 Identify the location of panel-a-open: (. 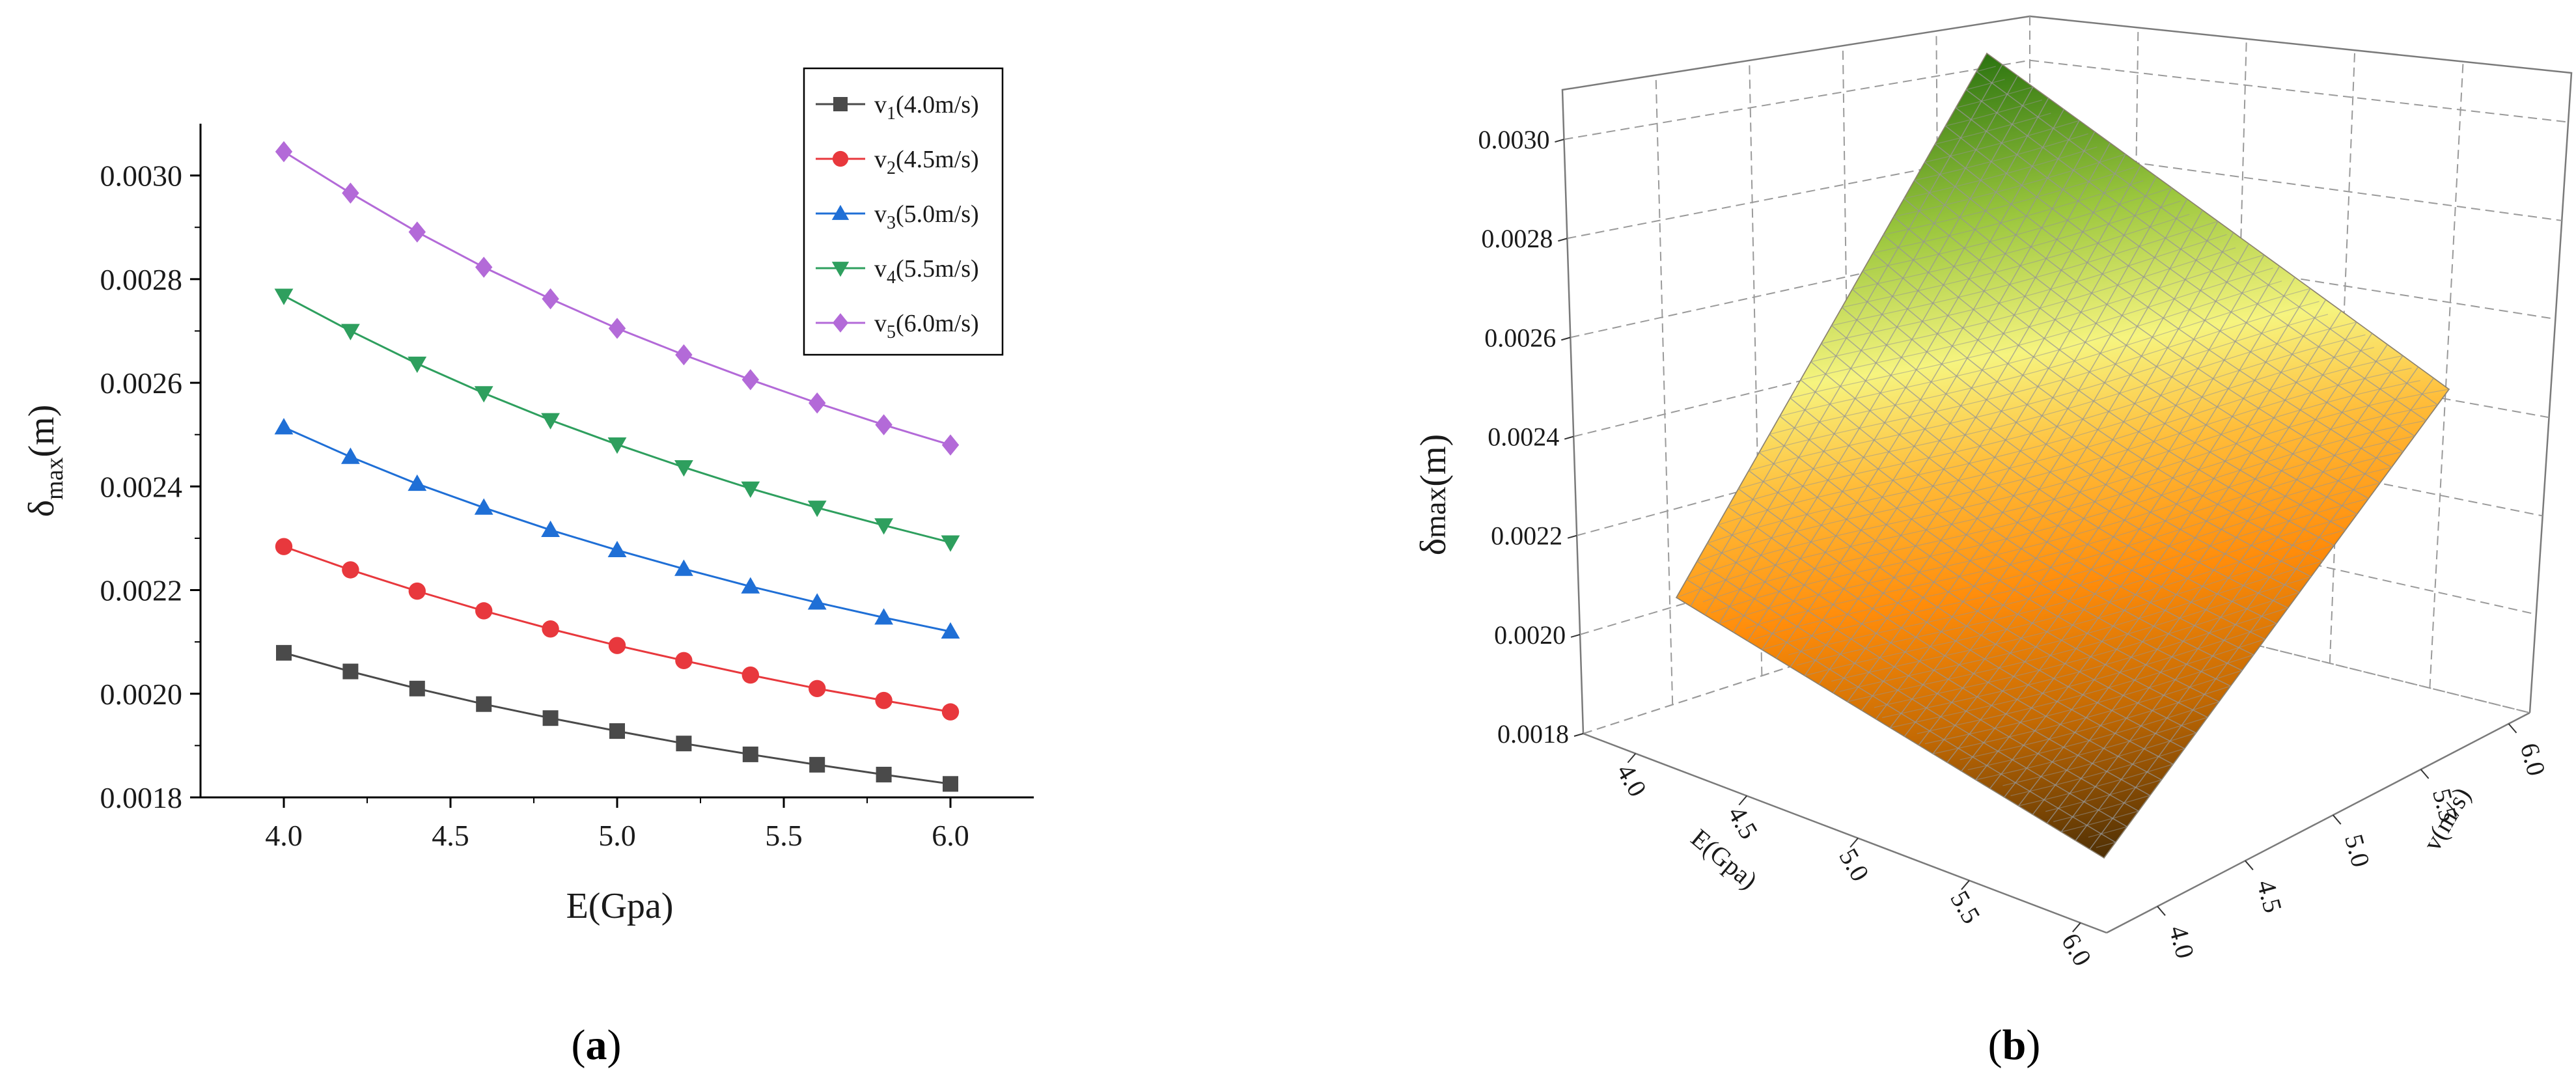
(579, 1045).